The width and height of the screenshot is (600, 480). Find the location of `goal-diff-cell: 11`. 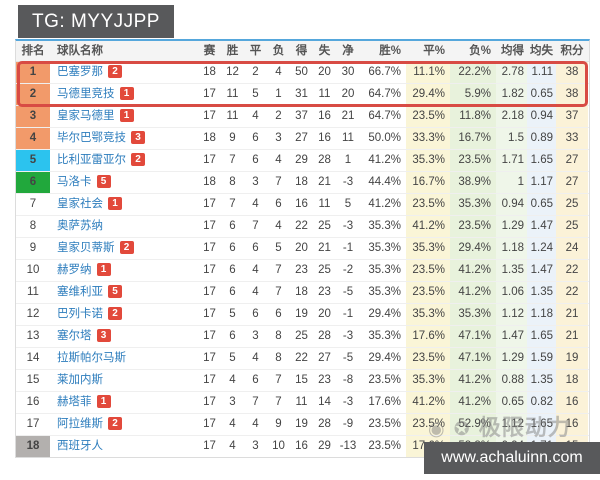

goal-diff-cell: 11 is located at coordinates (348, 138).